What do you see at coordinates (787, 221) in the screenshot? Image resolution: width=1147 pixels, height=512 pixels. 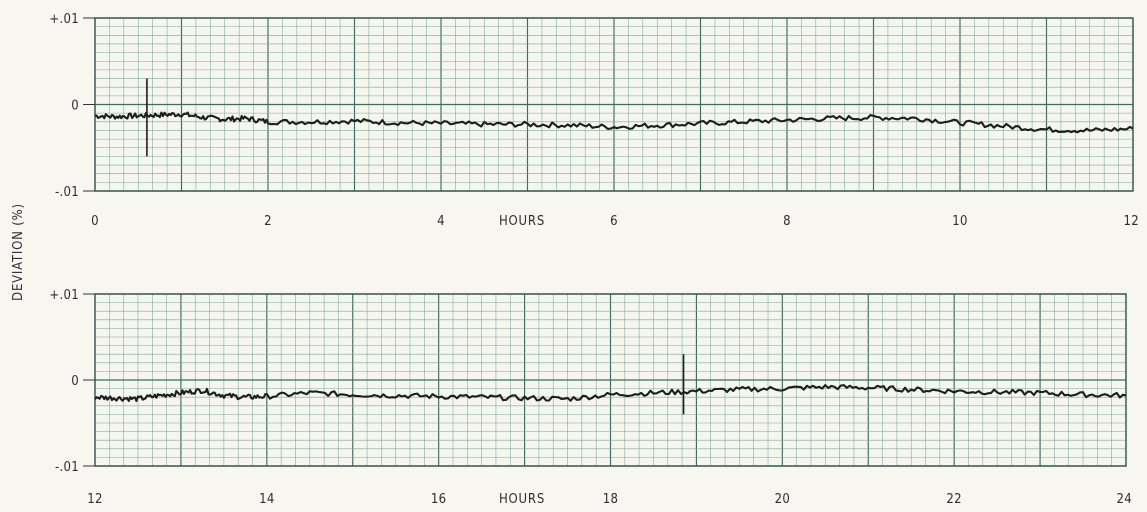 I see `x-tick-label: 8` at bounding box center [787, 221].